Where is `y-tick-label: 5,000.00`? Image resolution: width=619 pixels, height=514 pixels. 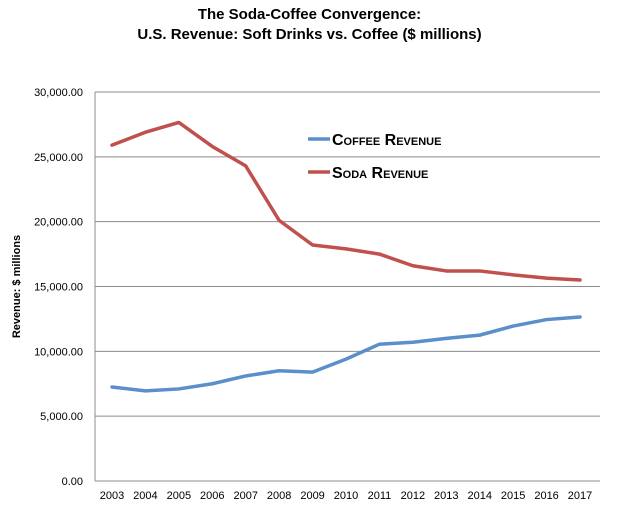
y-tick-label: 5,000.00 is located at coordinates (61, 417).